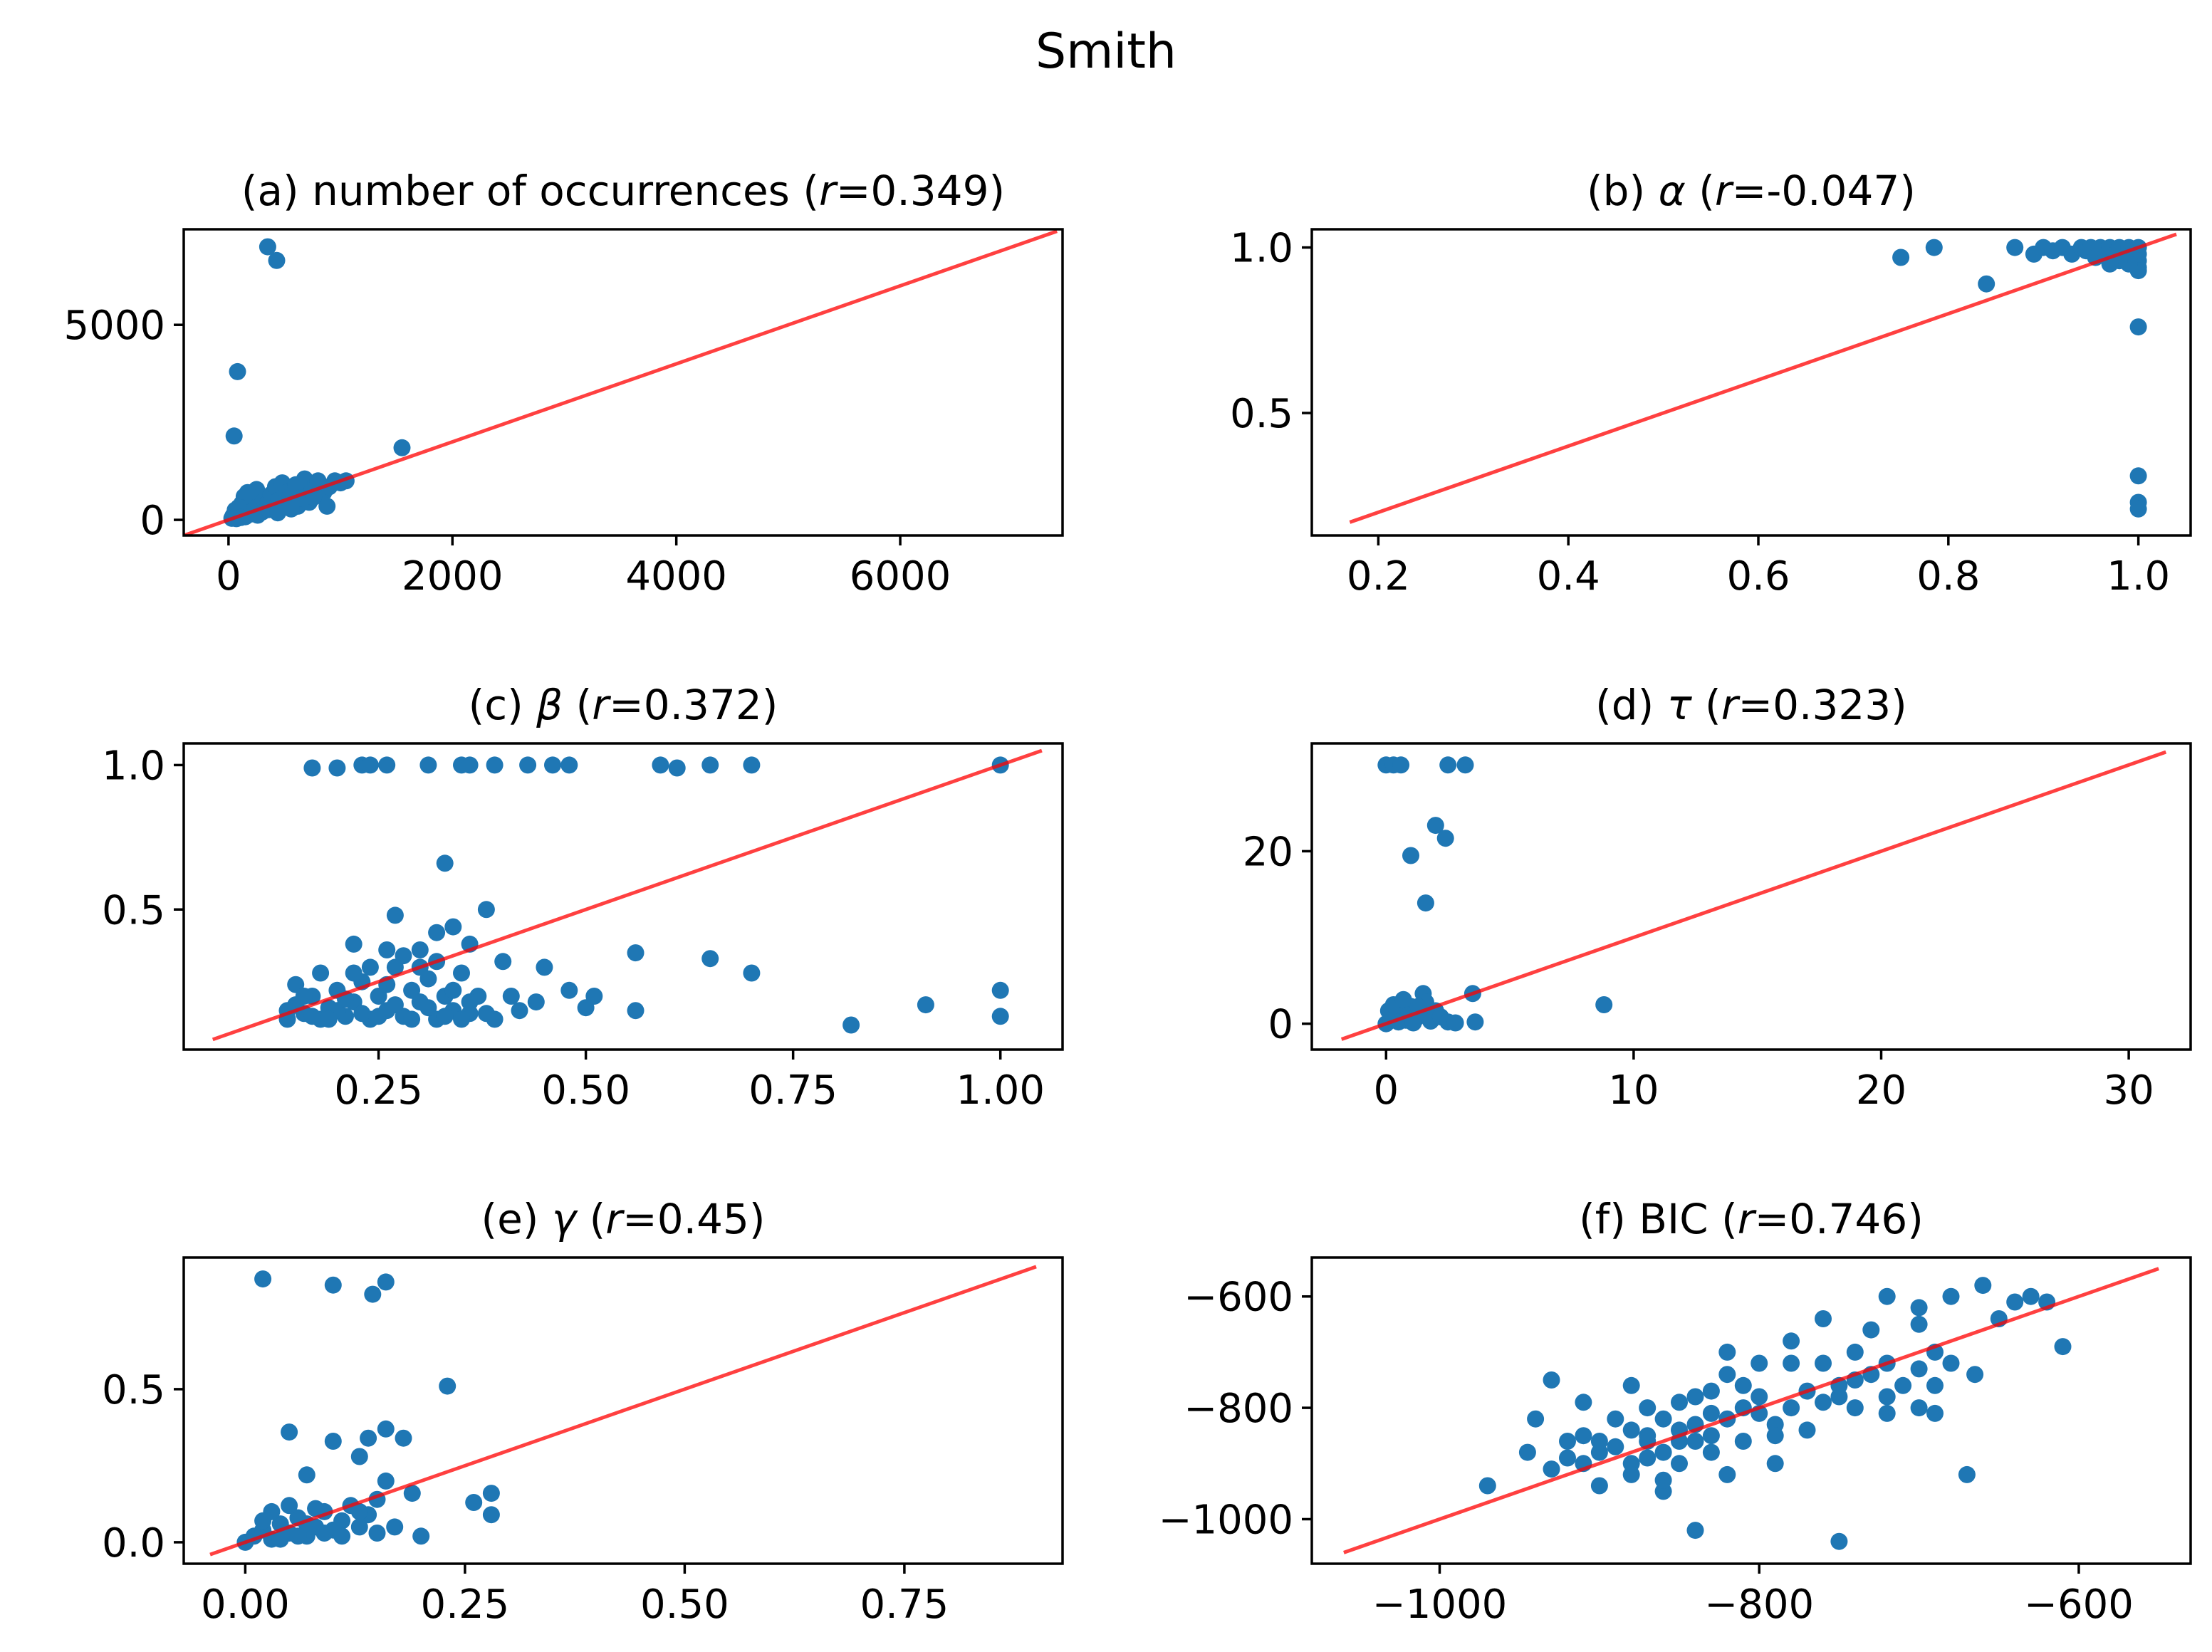 Image resolution: width=2212 pixels, height=1652 pixels. I want to click on panel-b-title-part: r, so click(1724, 191).